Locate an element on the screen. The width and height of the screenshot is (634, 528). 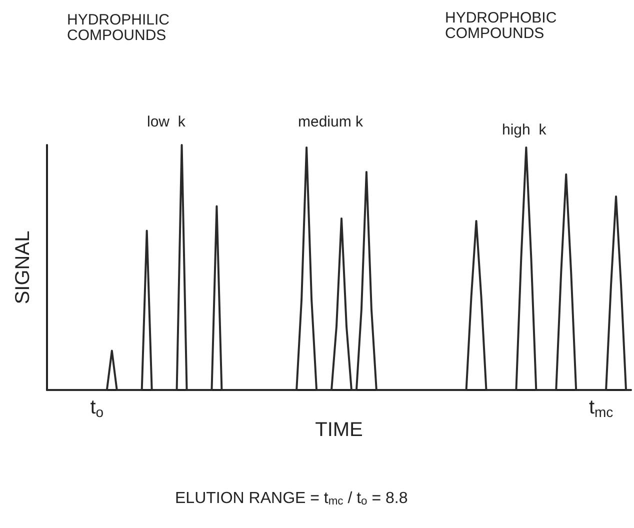
text: medium k is located at coordinates (331, 121).